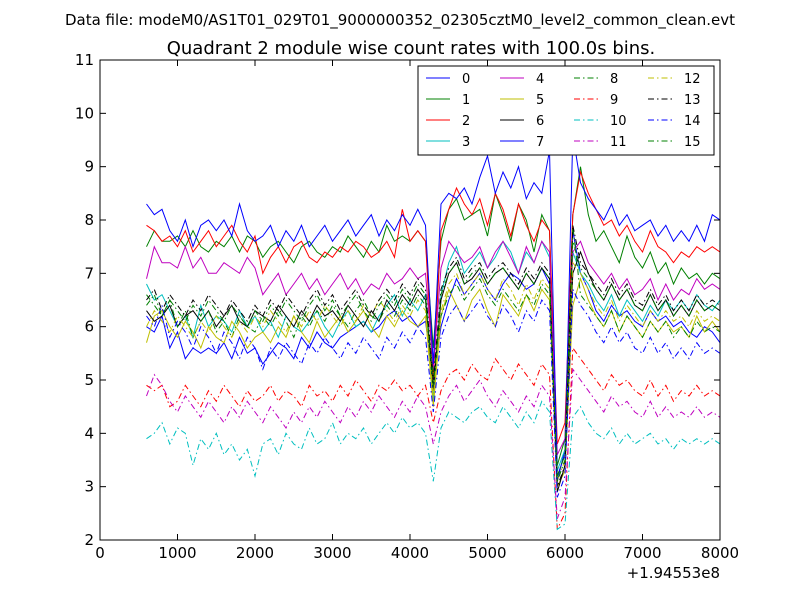  I want to click on x-tick-label: 2000, so click(255, 553).